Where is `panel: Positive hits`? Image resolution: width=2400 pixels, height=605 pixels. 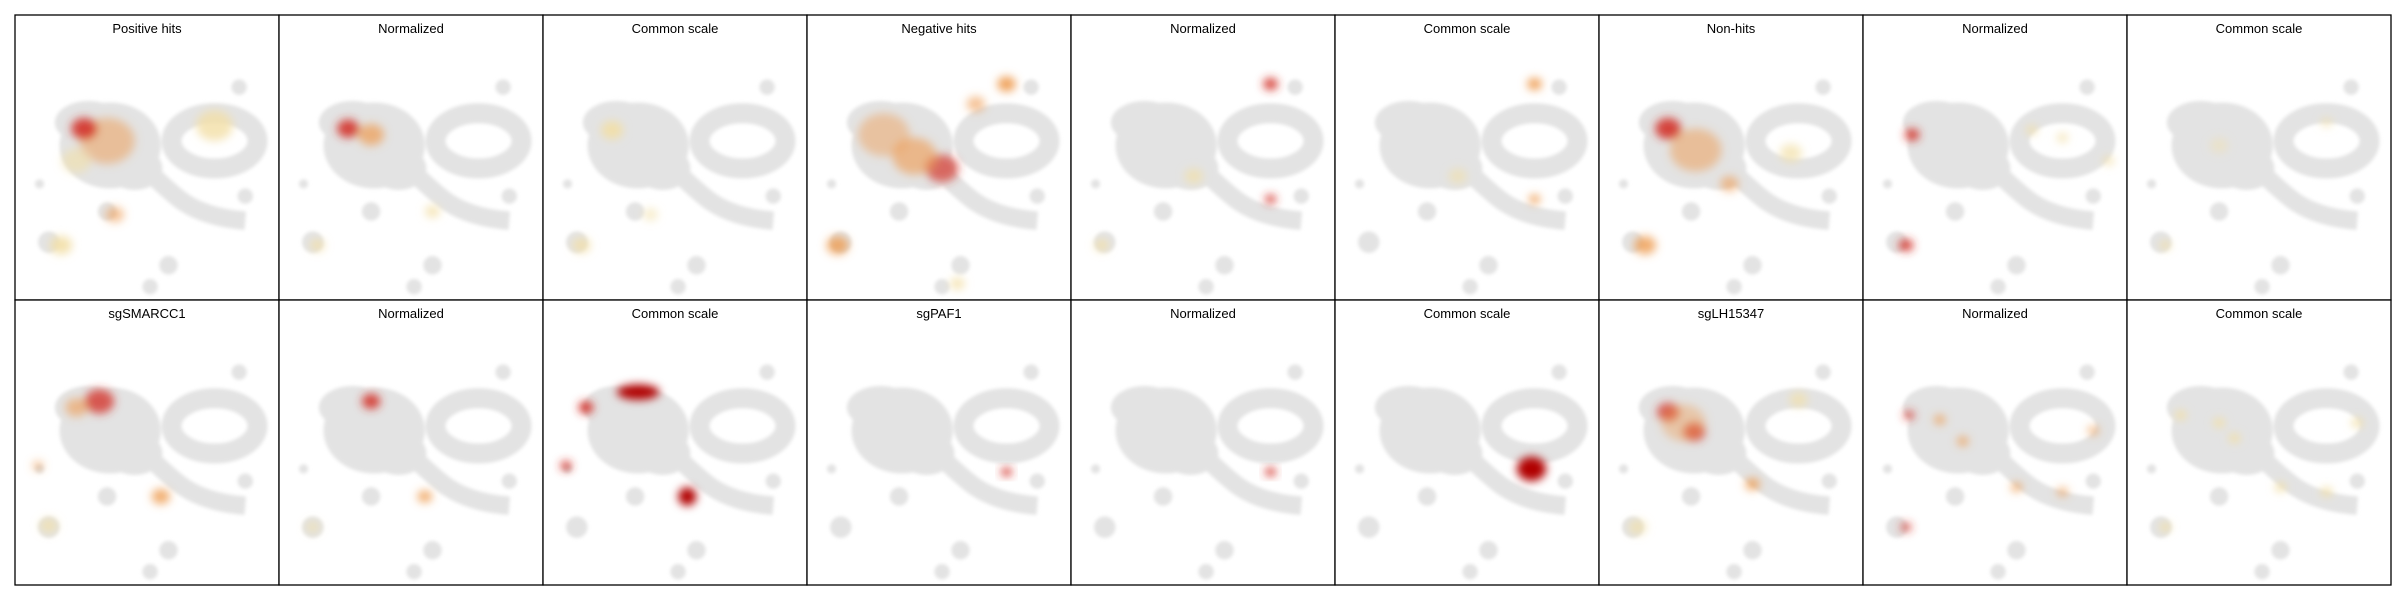
panel: Positive hits is located at coordinates (147, 157).